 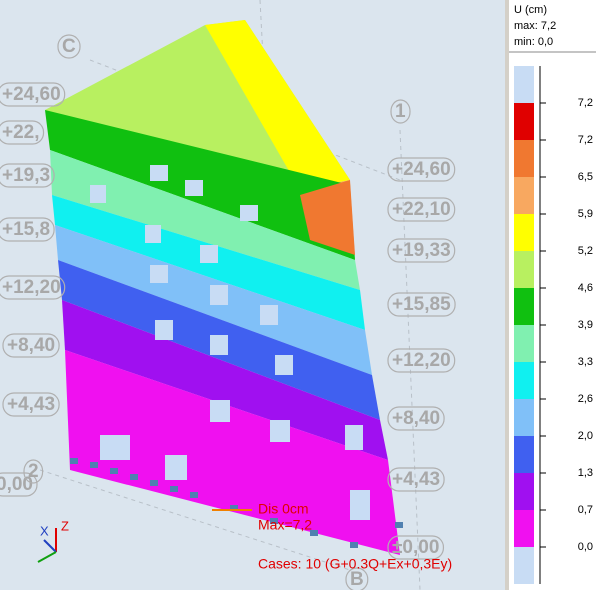 I want to click on scale-label: 0,7, so click(x=585, y=510).